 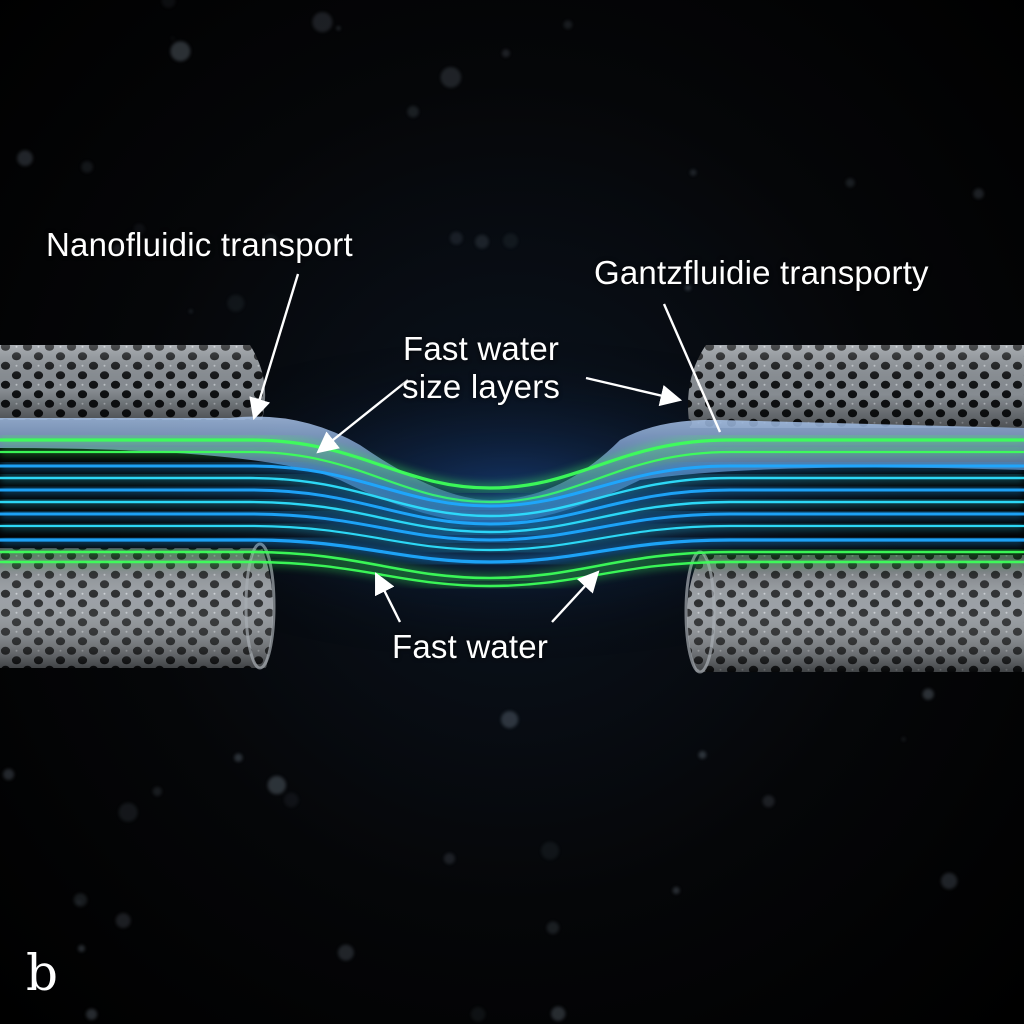 I want to click on arrow-gantzfluidie, so click(x=692, y=368).